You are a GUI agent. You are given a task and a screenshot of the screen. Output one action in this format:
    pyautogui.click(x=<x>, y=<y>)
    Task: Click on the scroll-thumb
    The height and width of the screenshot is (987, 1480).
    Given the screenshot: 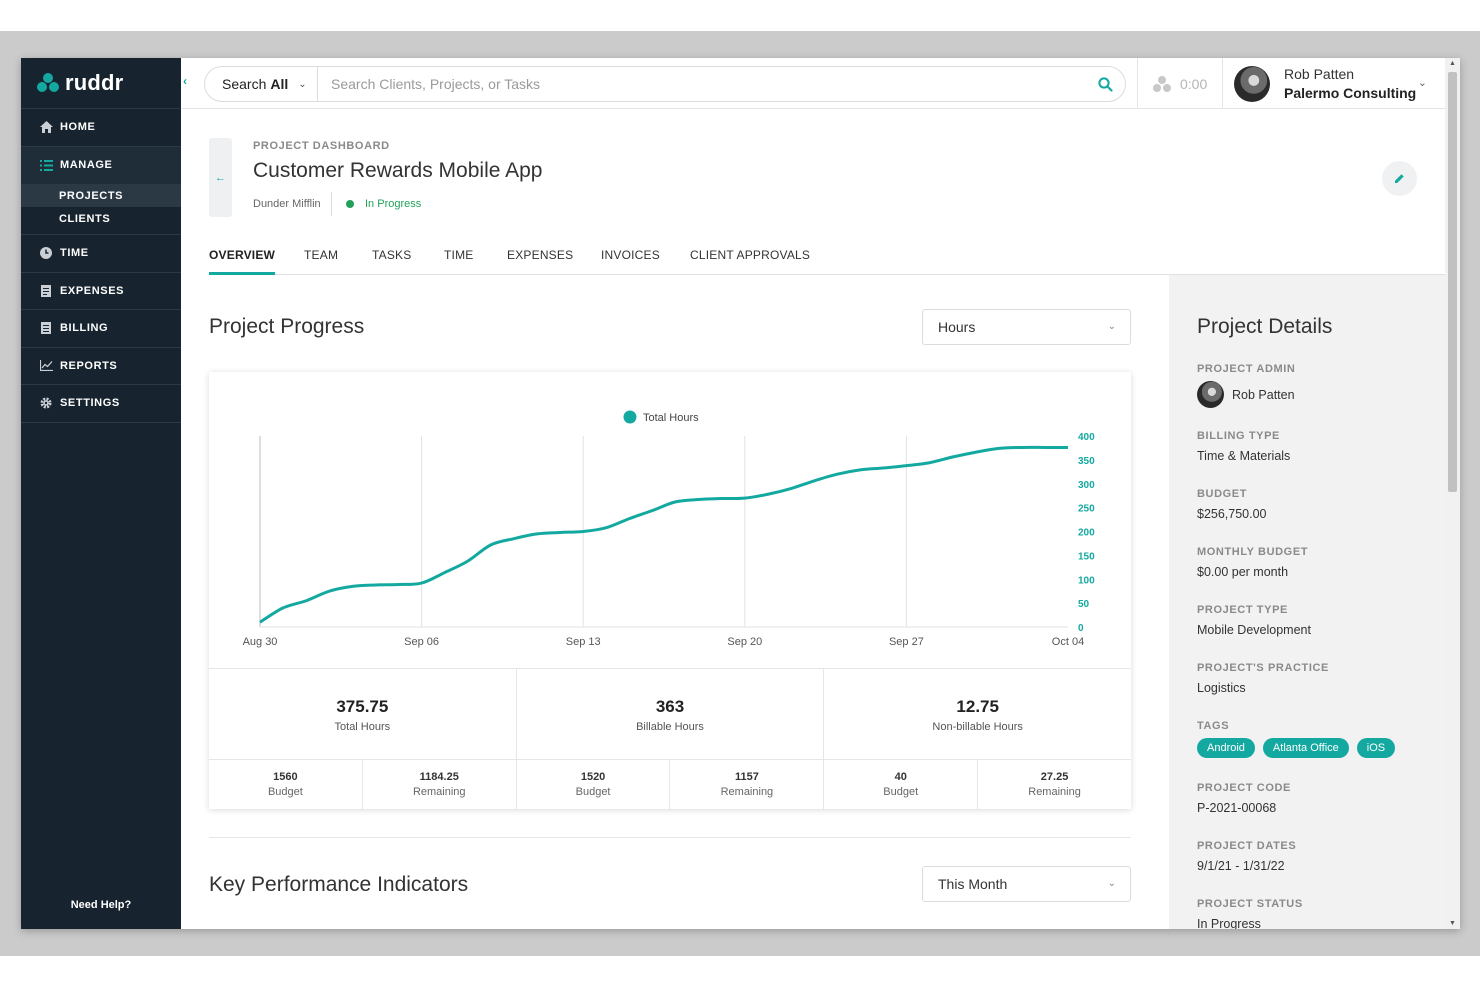 What is the action you would take?
    pyautogui.click(x=1452, y=282)
    